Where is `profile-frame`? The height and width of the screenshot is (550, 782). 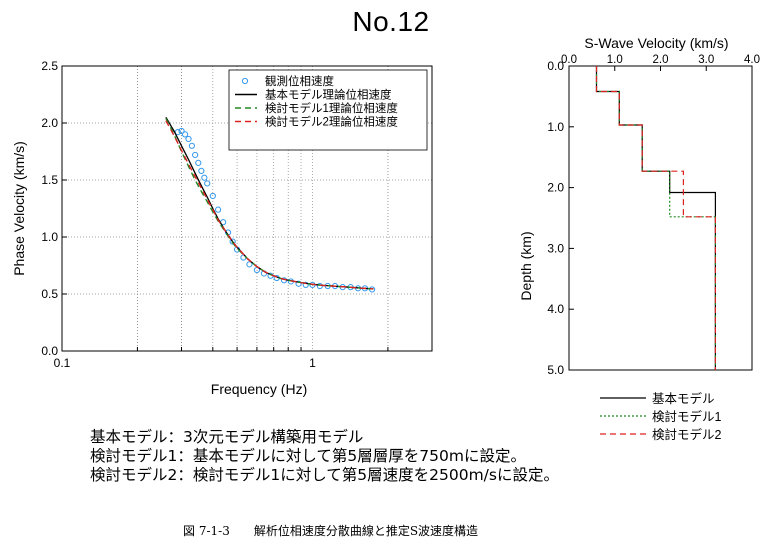 profile-frame is located at coordinates (660, 218).